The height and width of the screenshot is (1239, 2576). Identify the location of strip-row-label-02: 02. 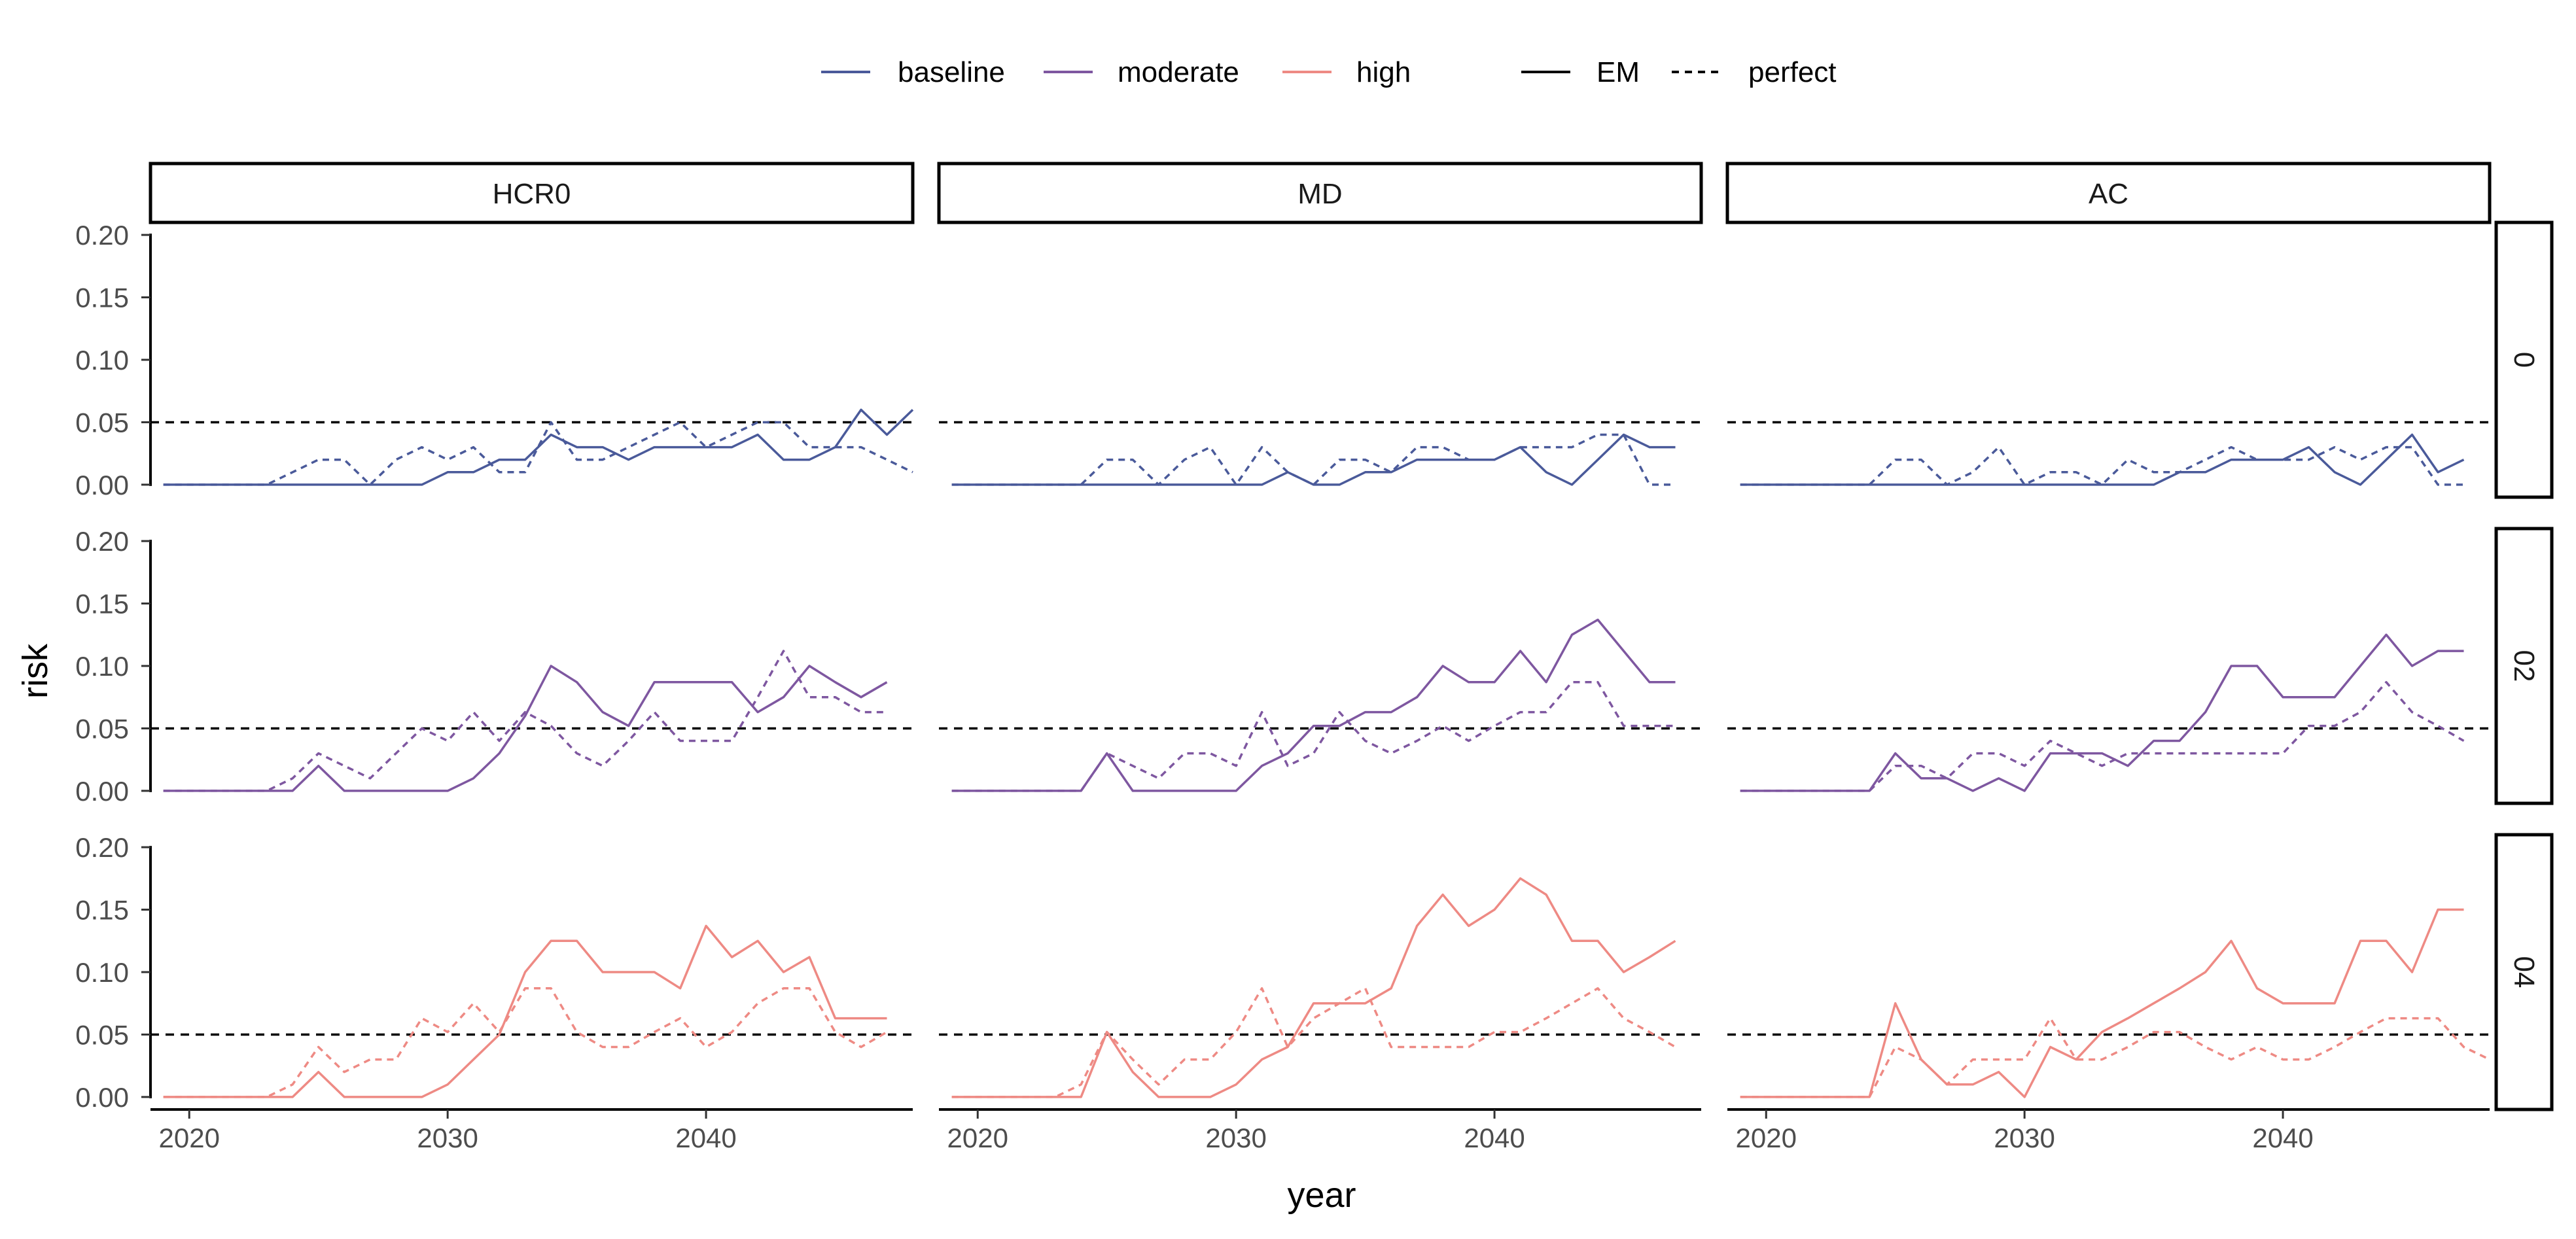
(2524, 666).